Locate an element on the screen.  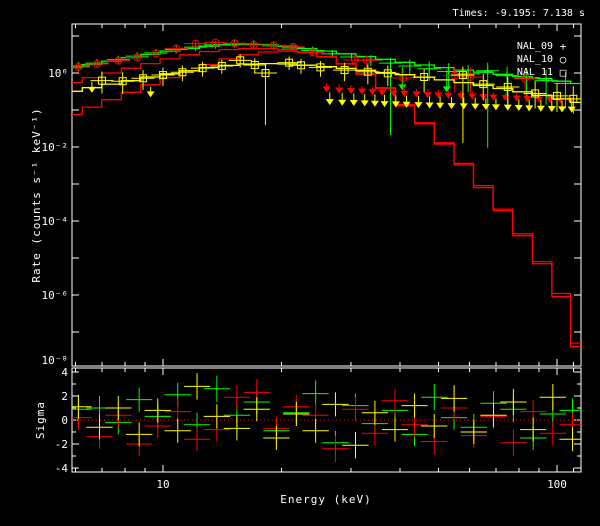
y-tick-label: 10⁻⁴ is located at coordinates (55, 221).